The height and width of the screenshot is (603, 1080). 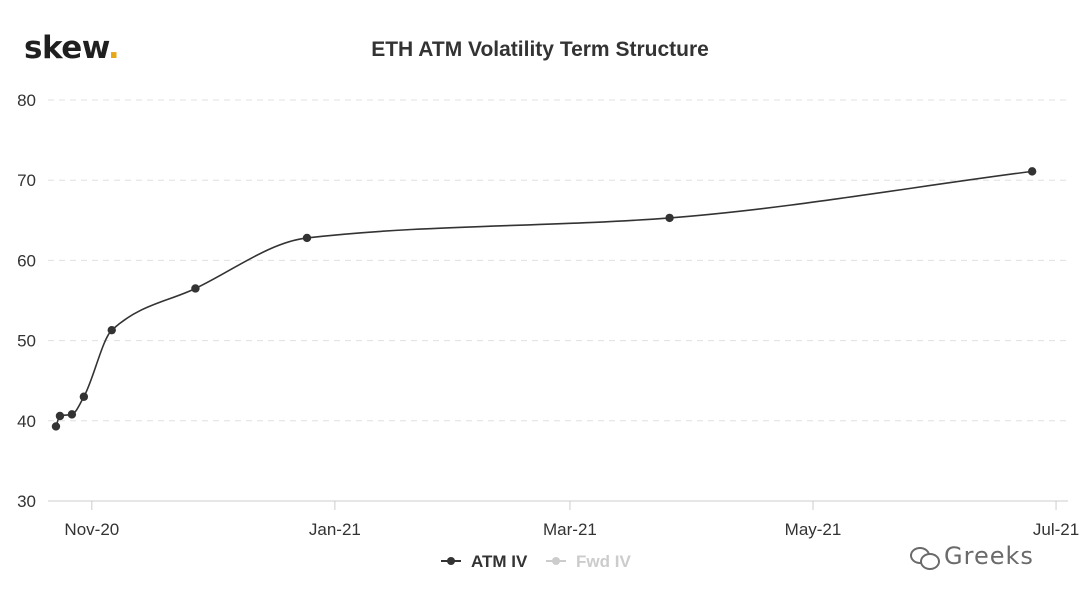 What do you see at coordinates (556, 561) in the screenshot?
I see `legend-item-fwd-iv-marker` at bounding box center [556, 561].